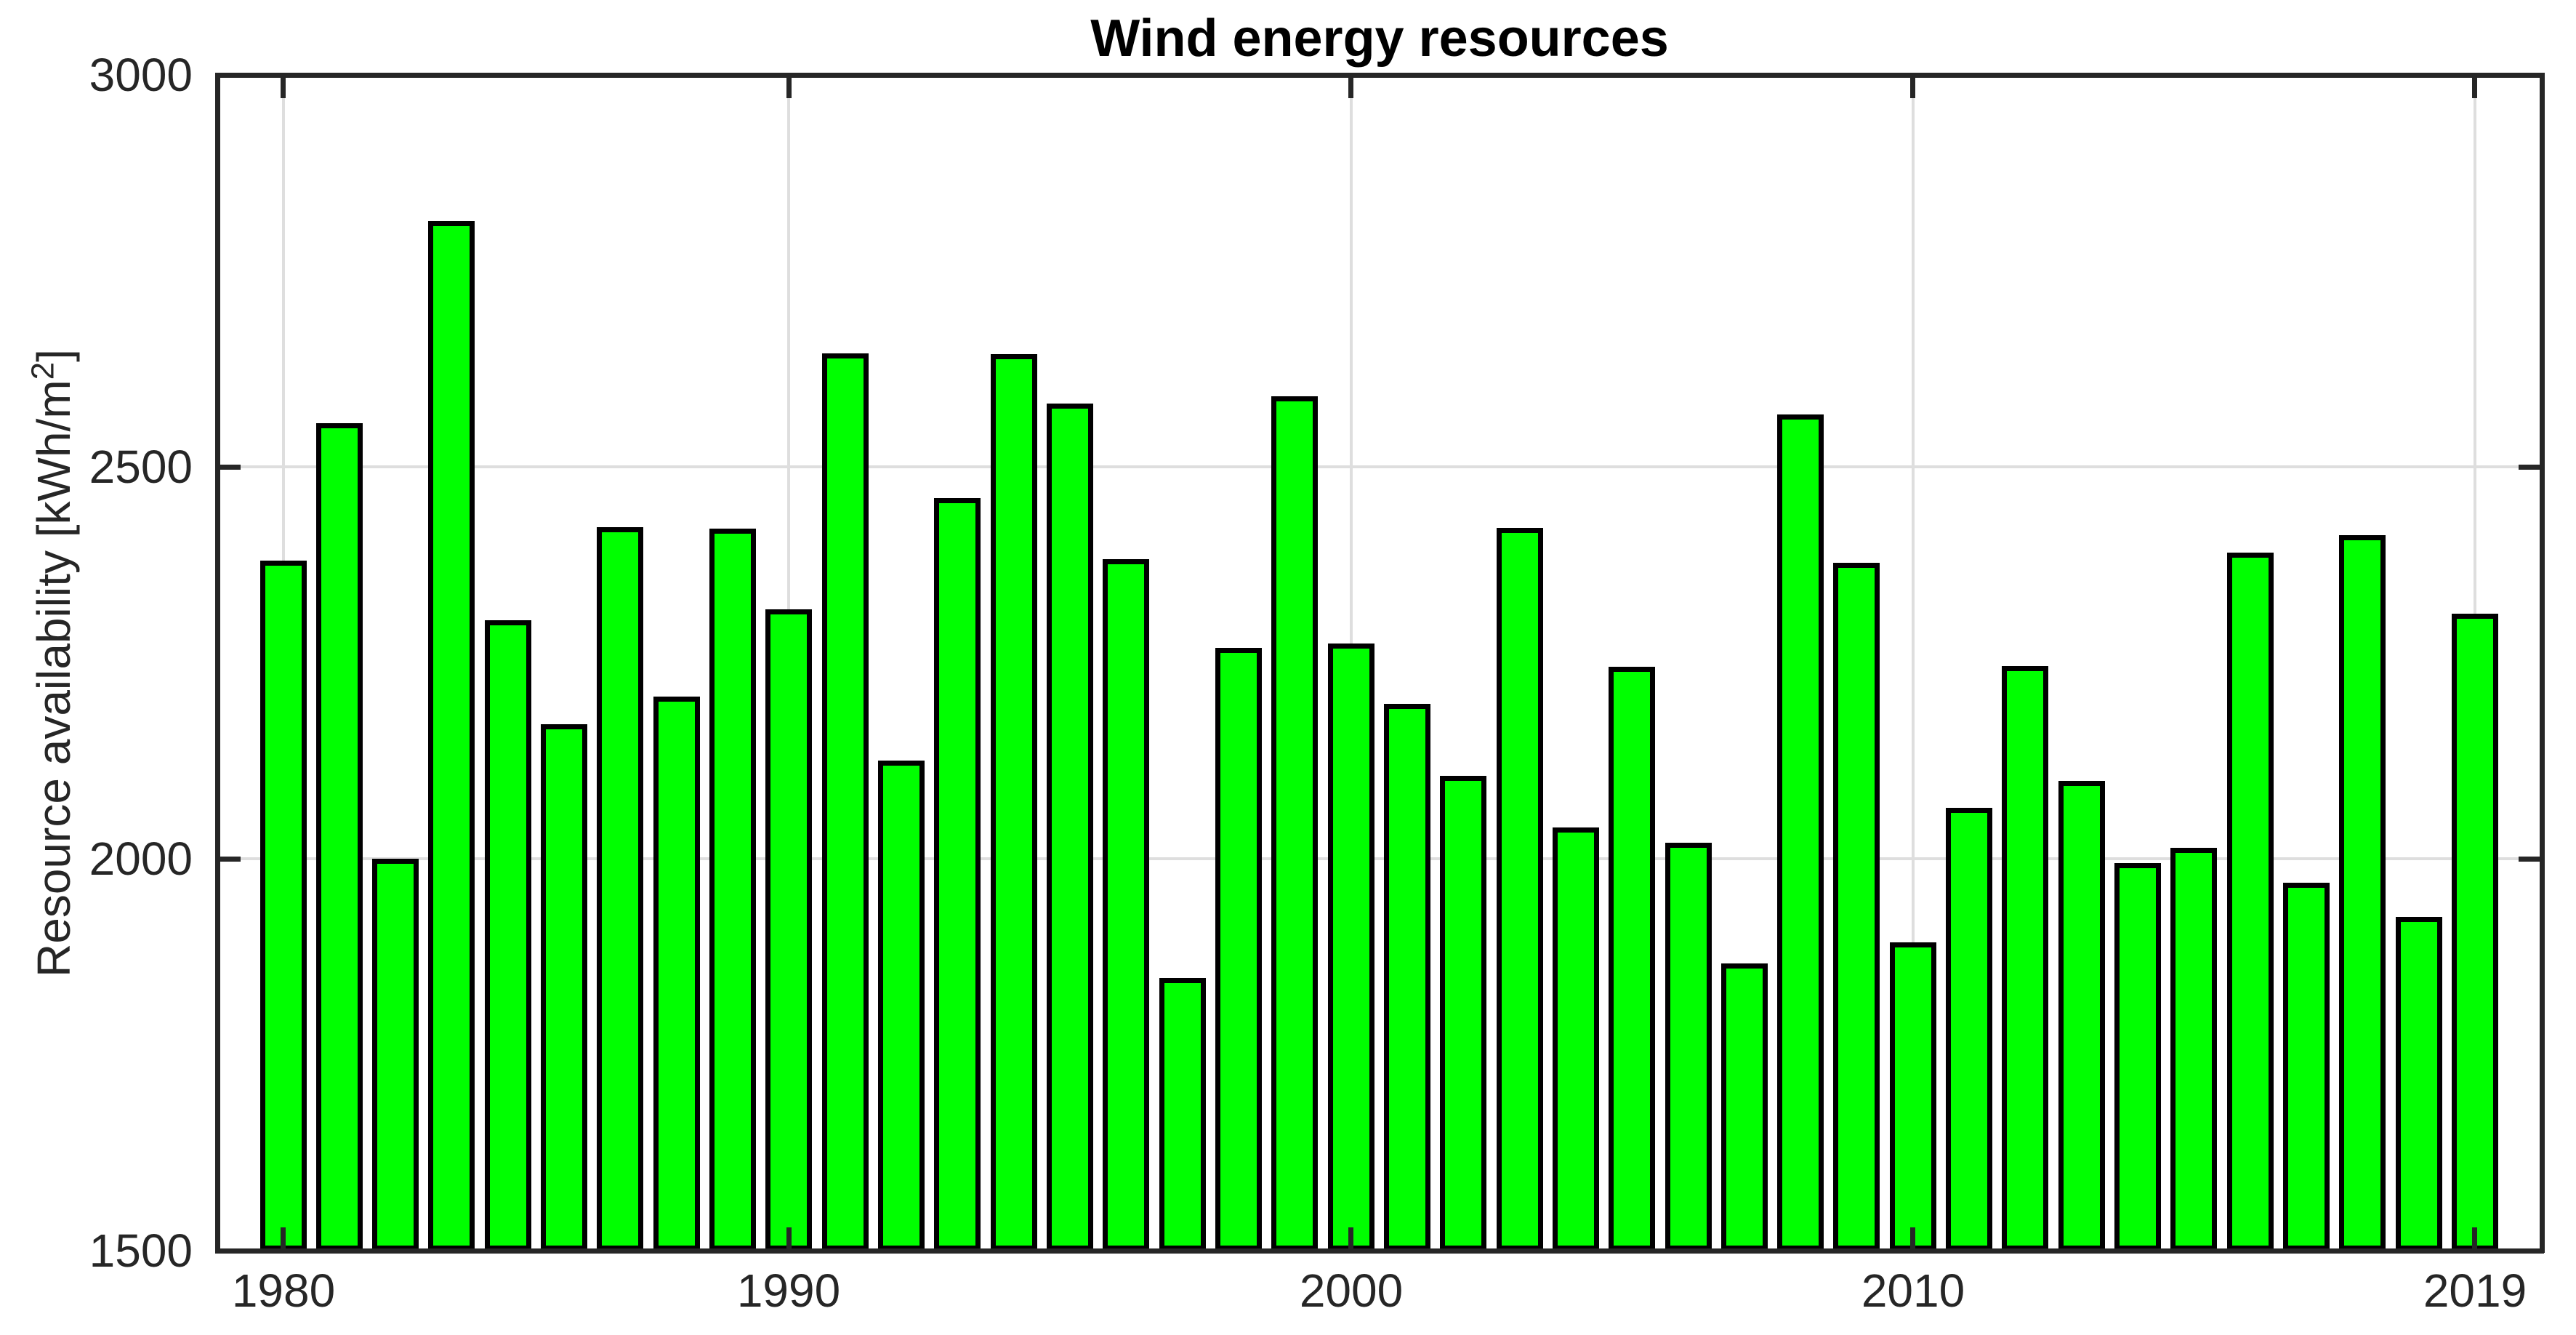 The width and height of the screenshot is (2576, 1335). What do you see at coordinates (1379, 75) in the screenshot?
I see `axis-top-border` at bounding box center [1379, 75].